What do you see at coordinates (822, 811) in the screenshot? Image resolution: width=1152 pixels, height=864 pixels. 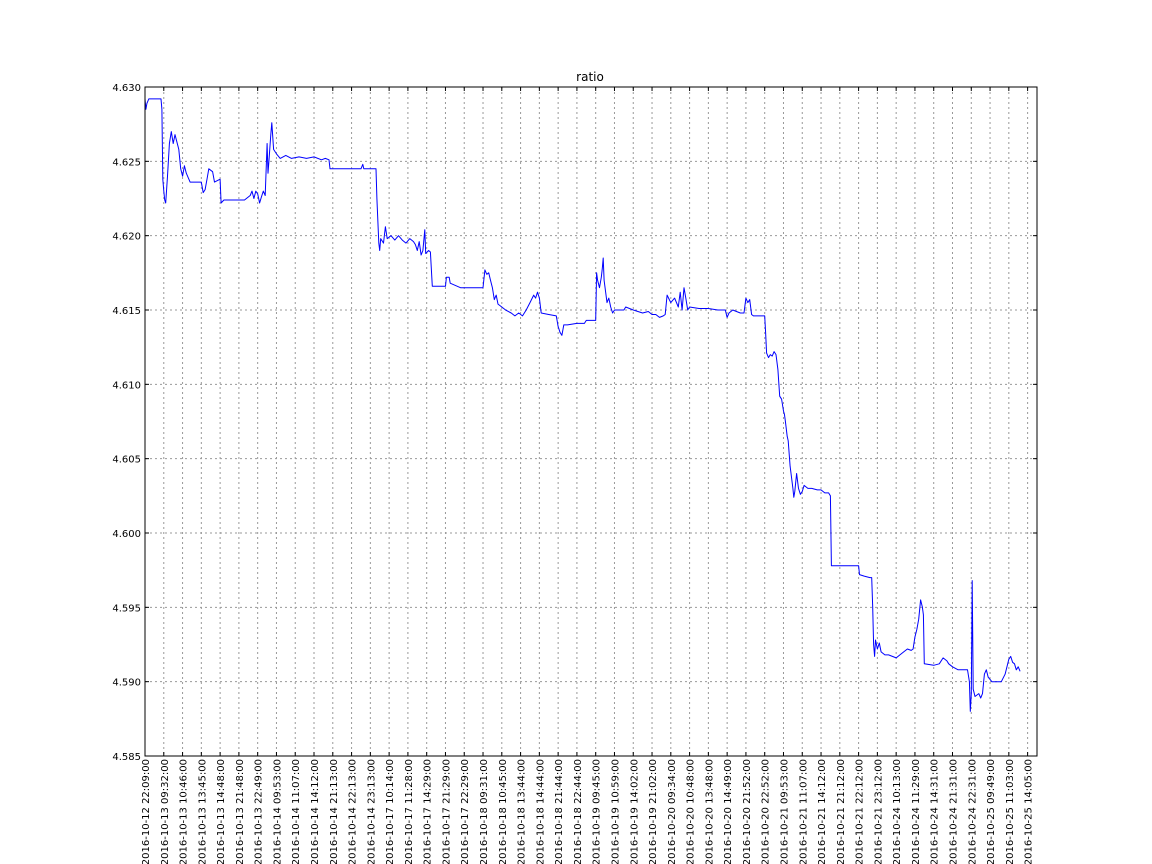 I see `x-tick-label: 2016-10-21 14:12:00` at bounding box center [822, 811].